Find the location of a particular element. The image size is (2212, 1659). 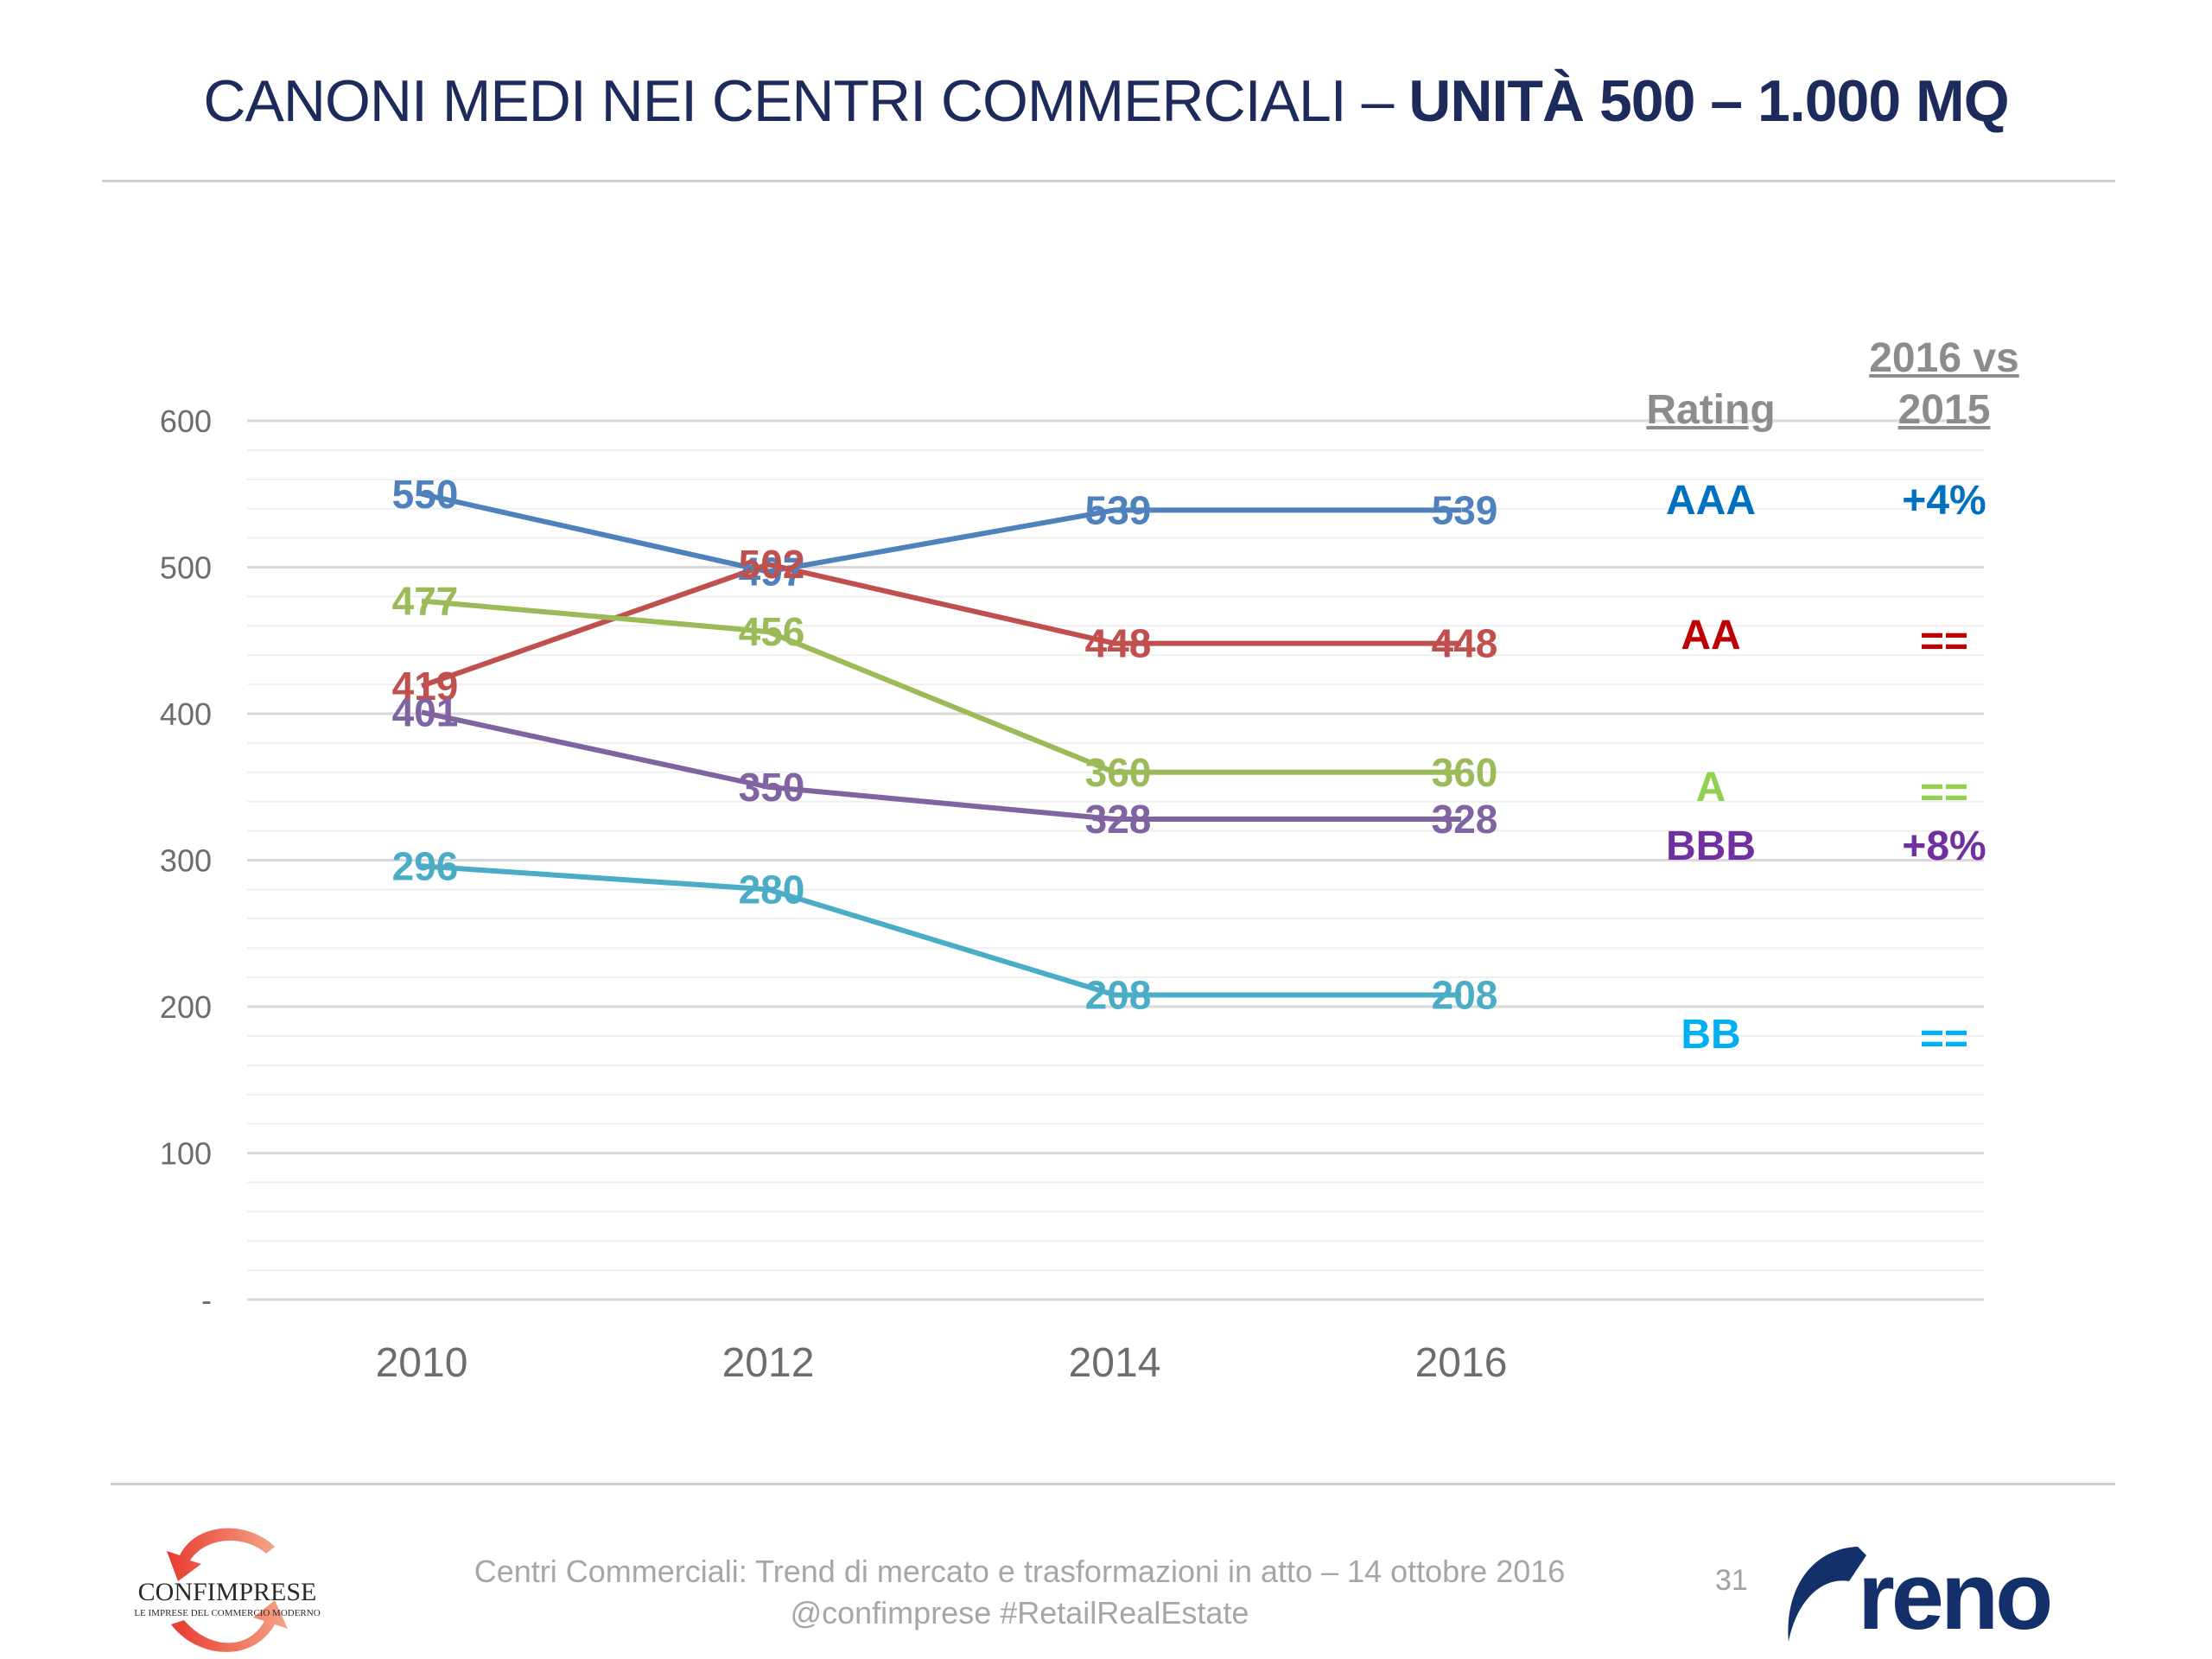

data-label: 419 is located at coordinates (425, 686).